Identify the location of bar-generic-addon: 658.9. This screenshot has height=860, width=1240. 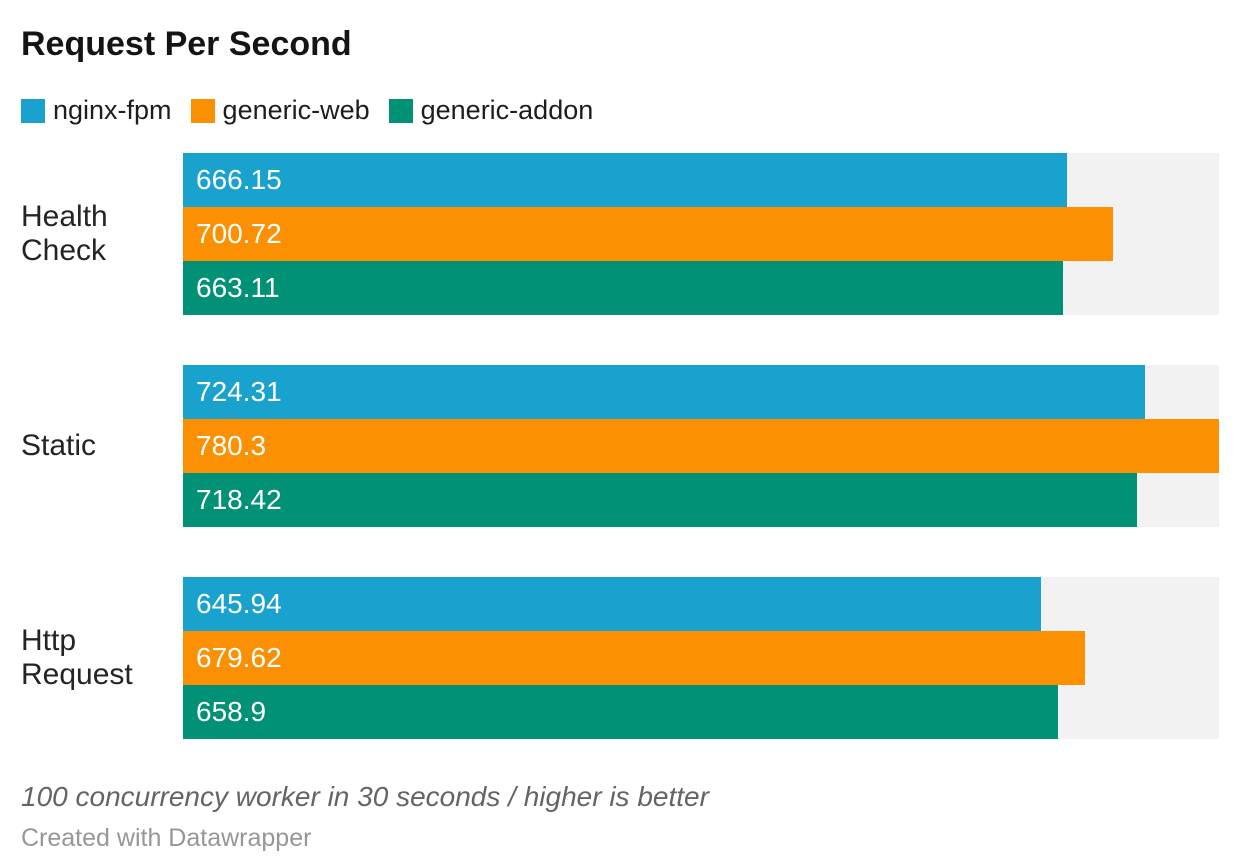
(620, 712).